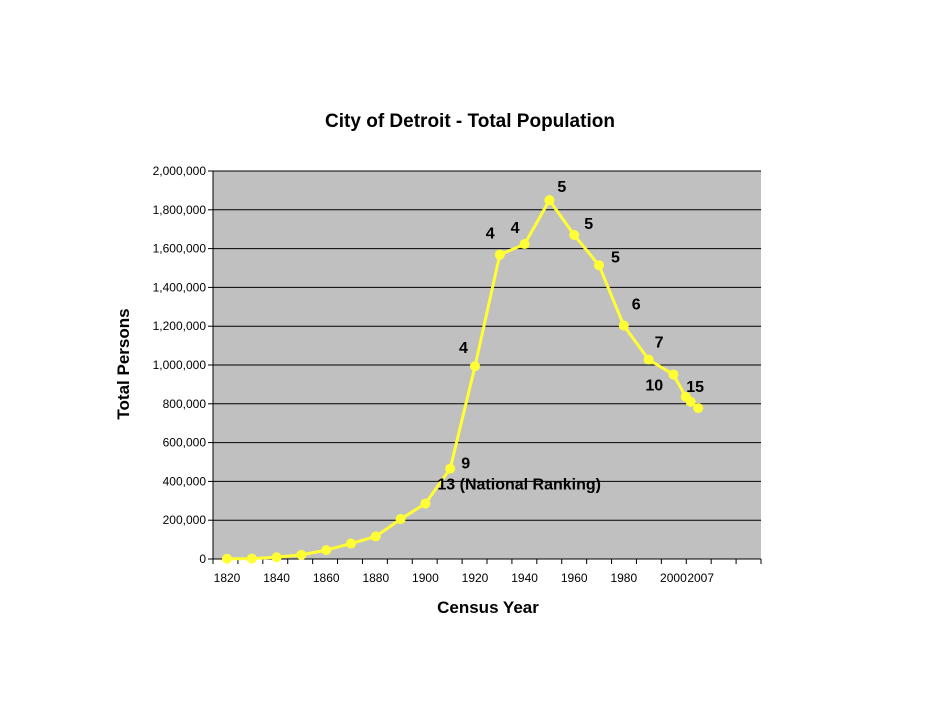  What do you see at coordinates (673, 578) in the screenshot?
I see `x-tick-label: 2000` at bounding box center [673, 578].